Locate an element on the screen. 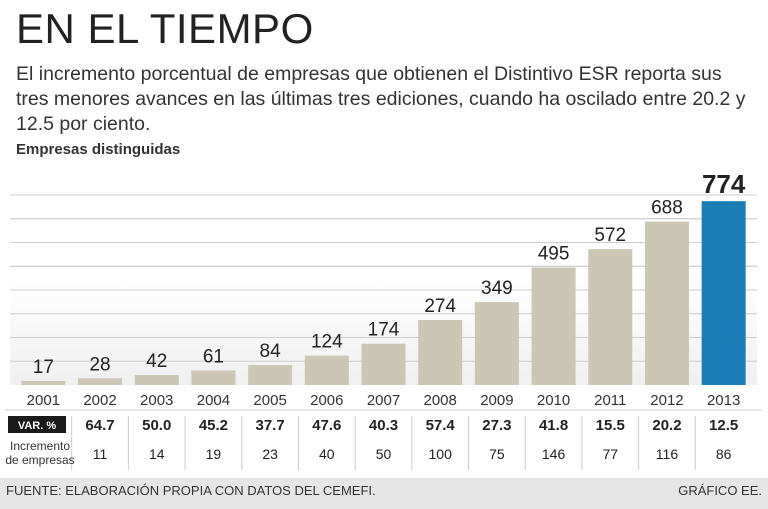 The width and height of the screenshot is (768, 509). year-label-2012: 2012 is located at coordinates (666, 400).